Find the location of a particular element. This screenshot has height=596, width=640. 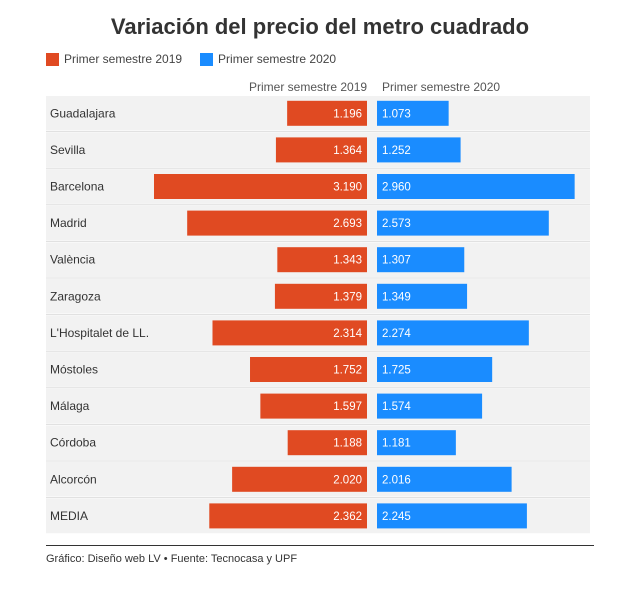

value-label-2019: 1.379 is located at coordinates (347, 297).